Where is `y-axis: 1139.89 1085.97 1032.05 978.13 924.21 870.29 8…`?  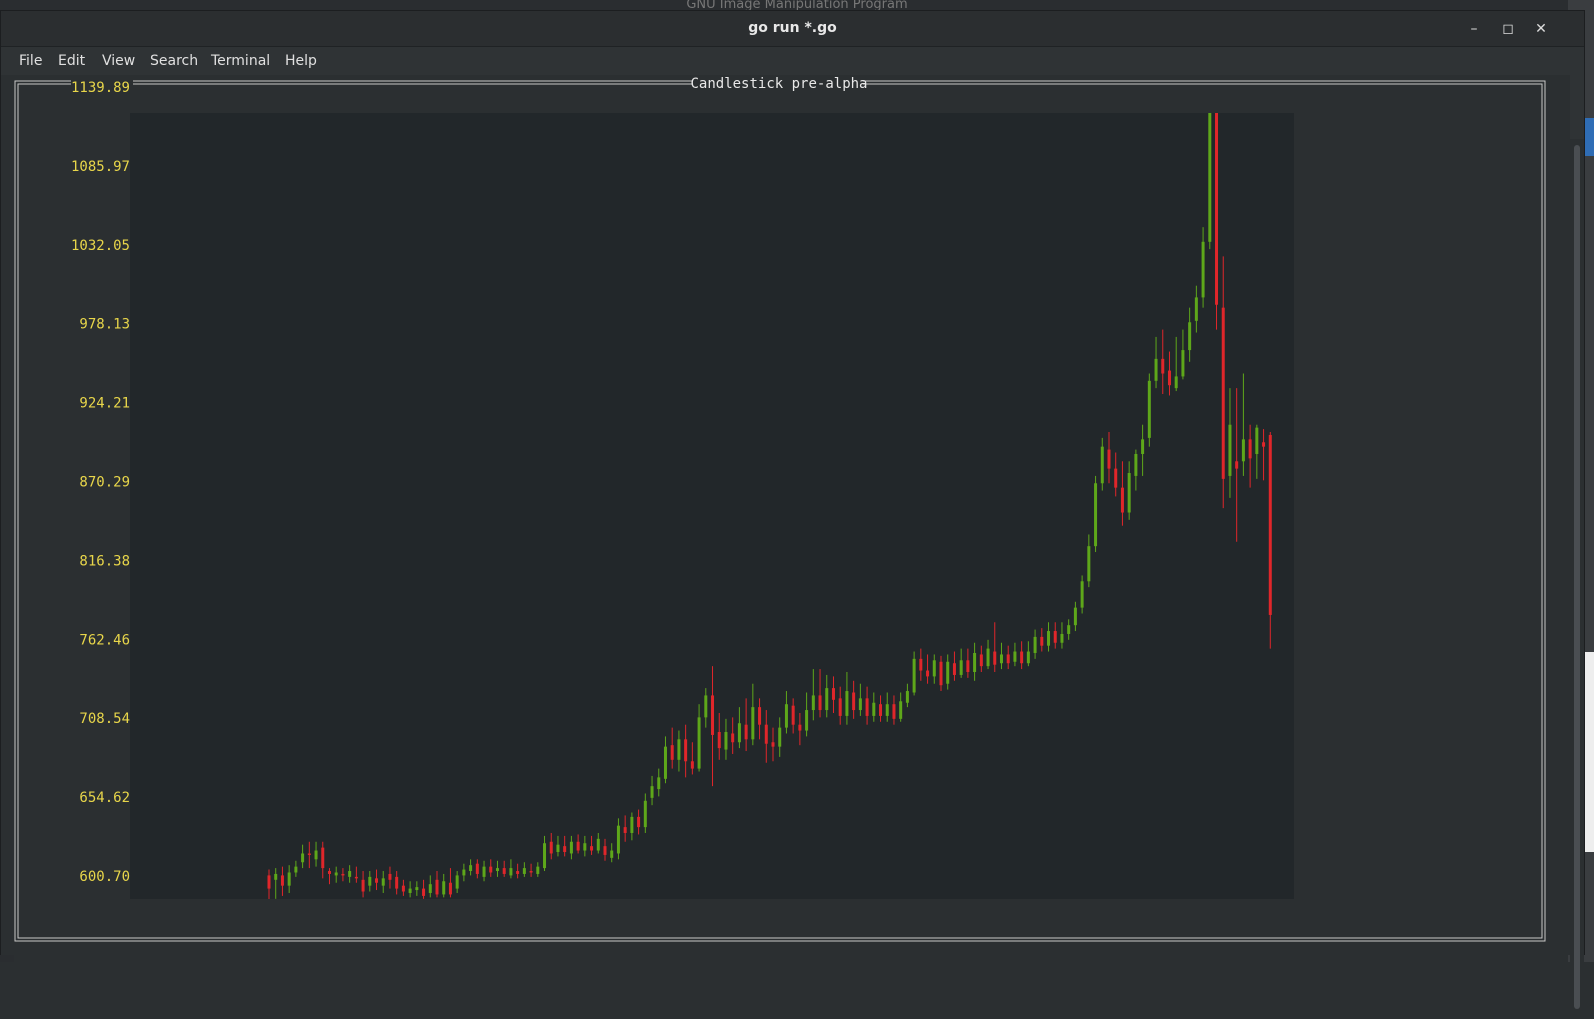
y-axis: 1139.89 1085.97 1032.05 978.13 924.21 870.29 8… is located at coordinates (102, 482).